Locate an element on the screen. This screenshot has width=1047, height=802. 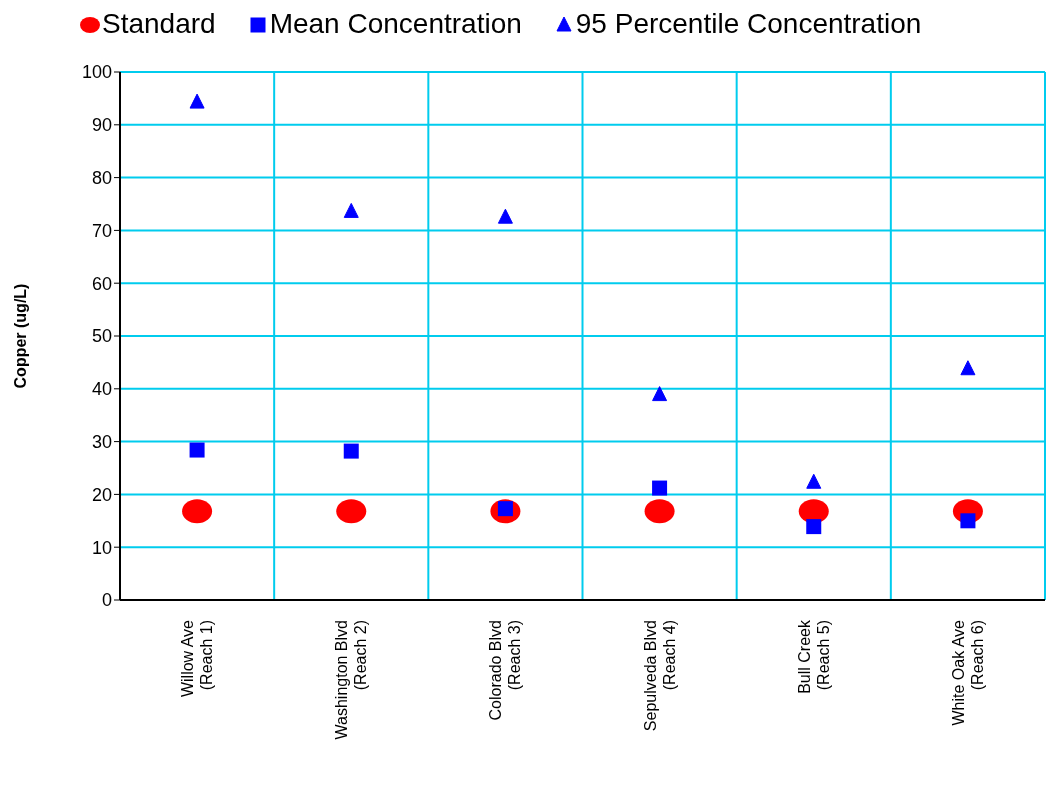
y-tick-label: 60 is located at coordinates (101, 283).